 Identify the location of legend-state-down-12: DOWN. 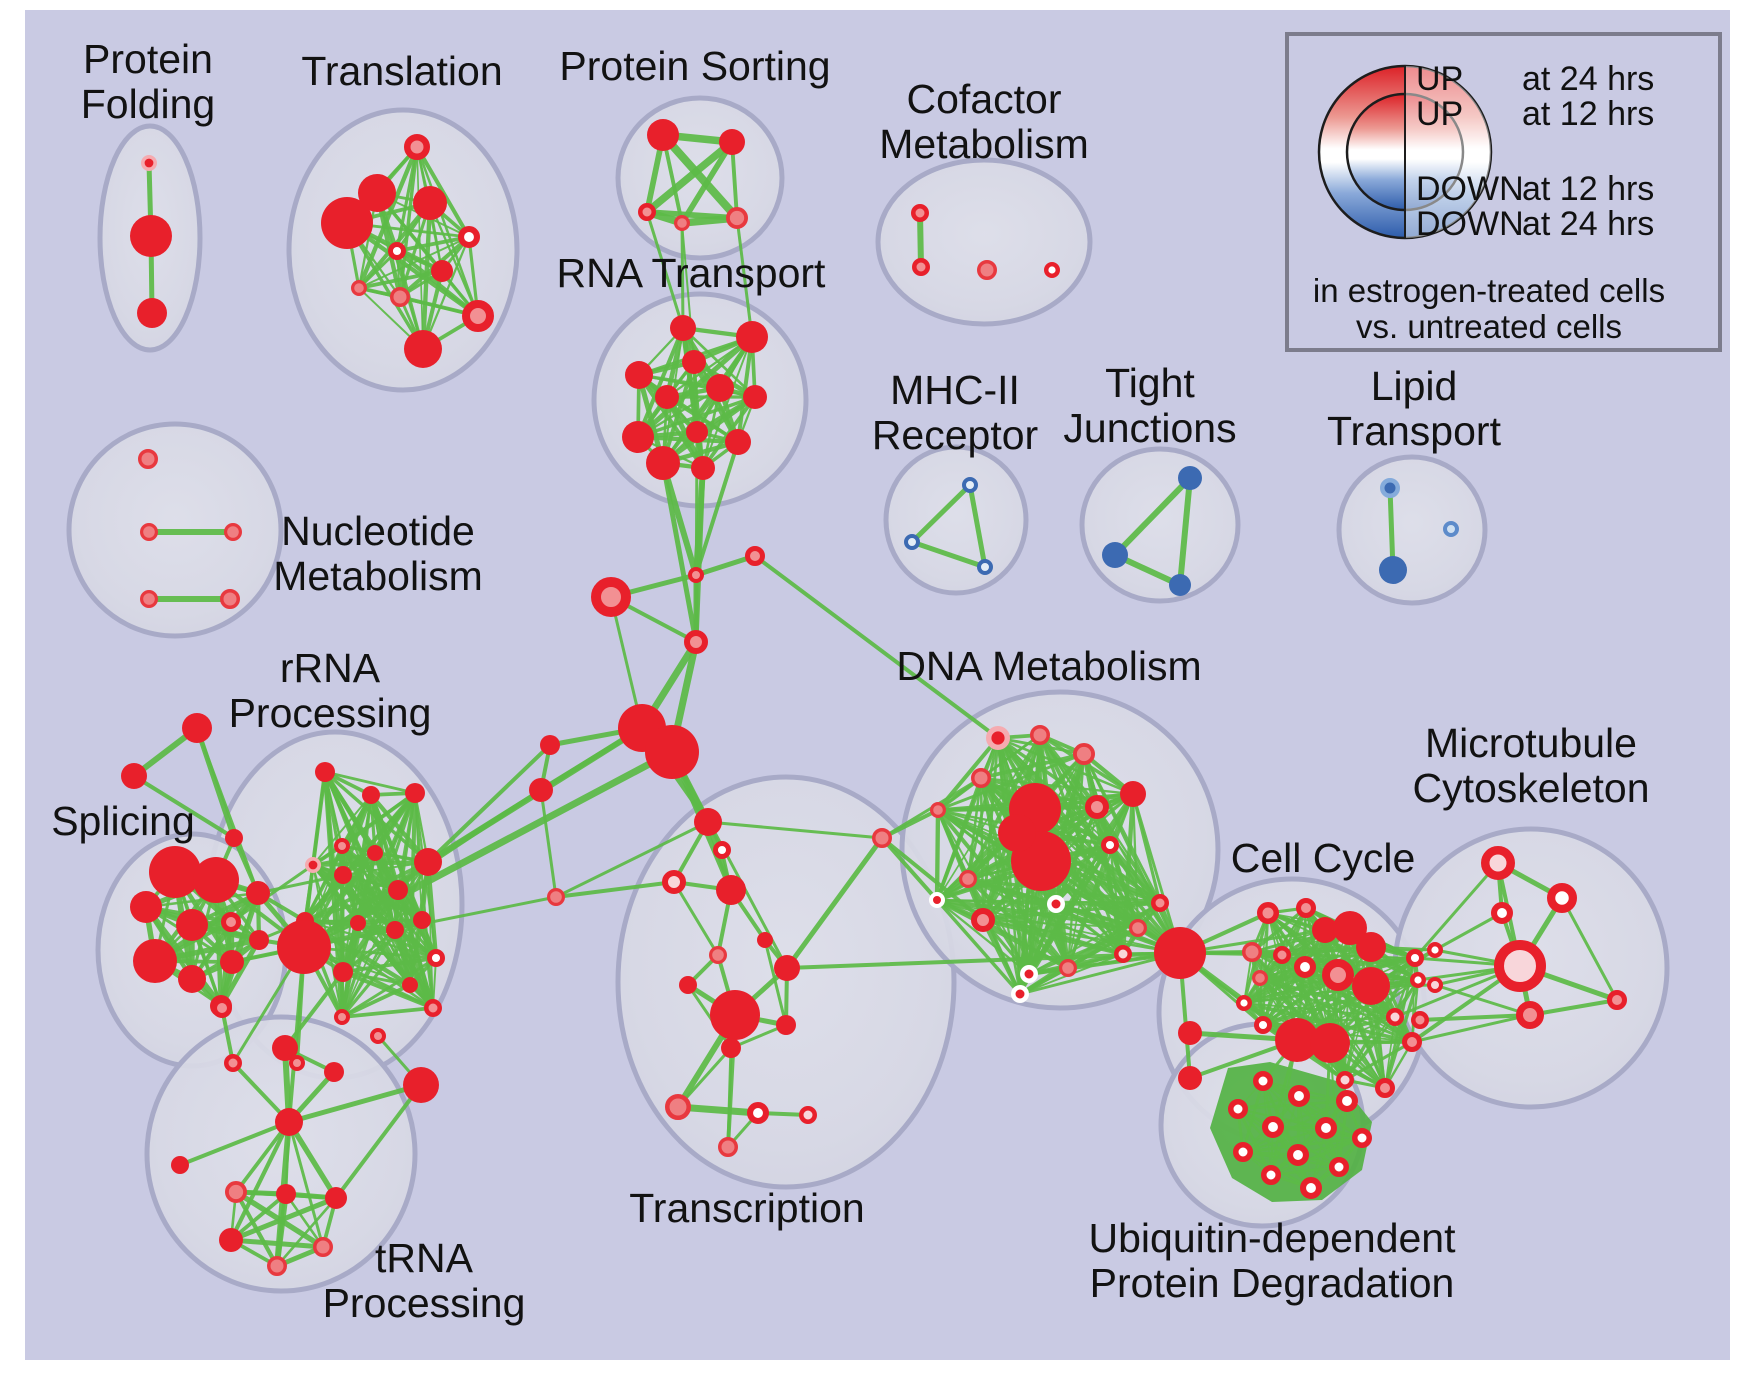
(1470, 189).